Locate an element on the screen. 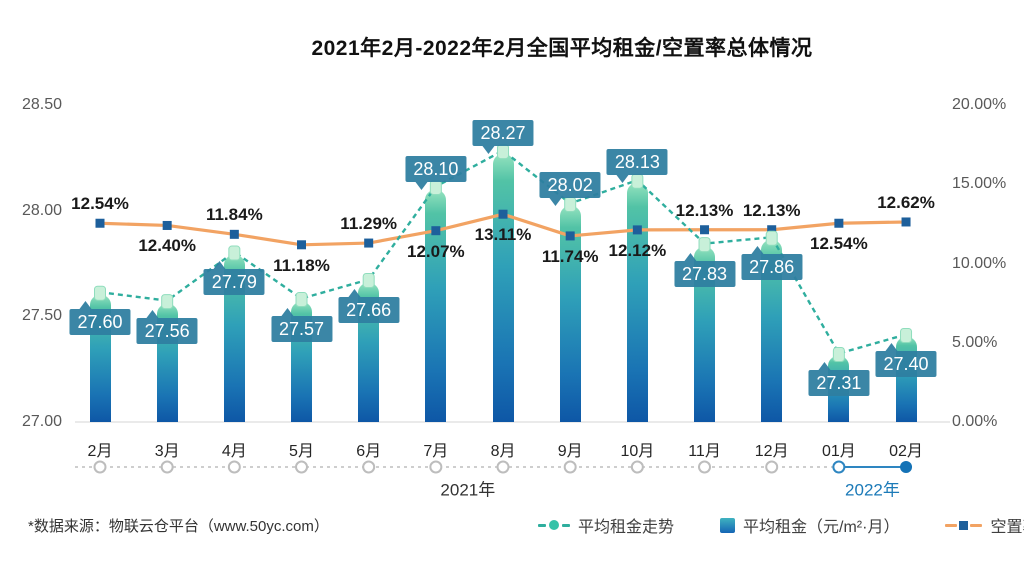 This screenshot has height=564, width=1024. timeline-dot-5月 is located at coordinates (302, 467).